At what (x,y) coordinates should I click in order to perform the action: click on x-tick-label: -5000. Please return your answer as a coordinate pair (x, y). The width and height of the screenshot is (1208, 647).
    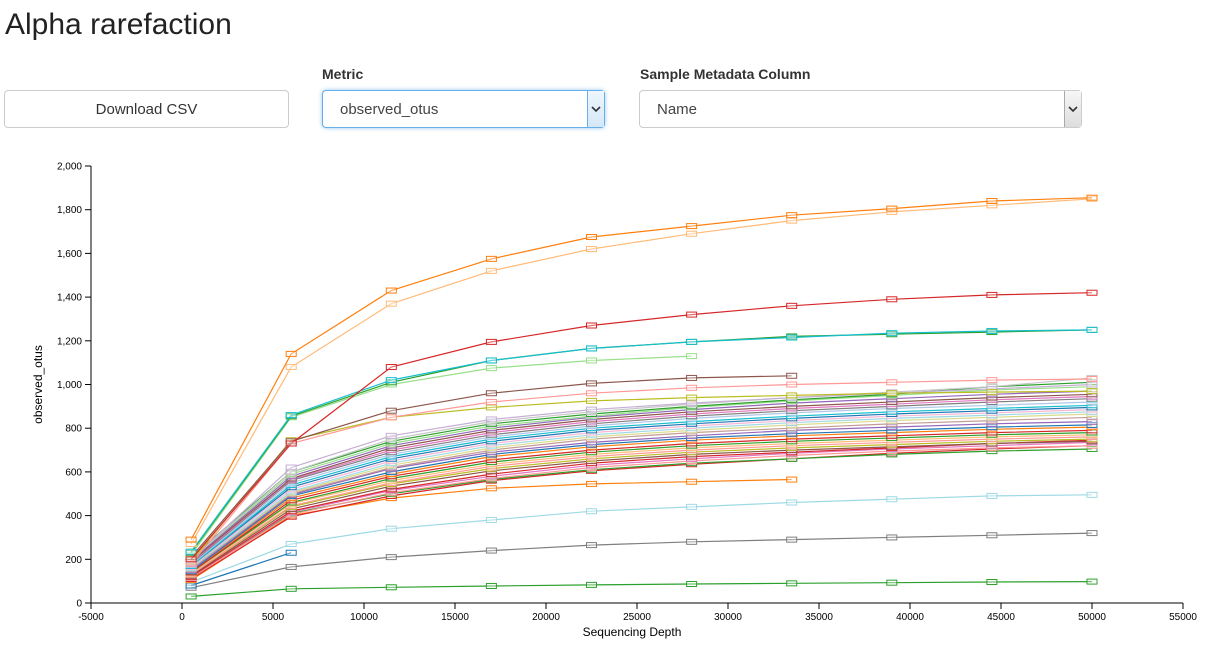
    Looking at the image, I should click on (91, 617).